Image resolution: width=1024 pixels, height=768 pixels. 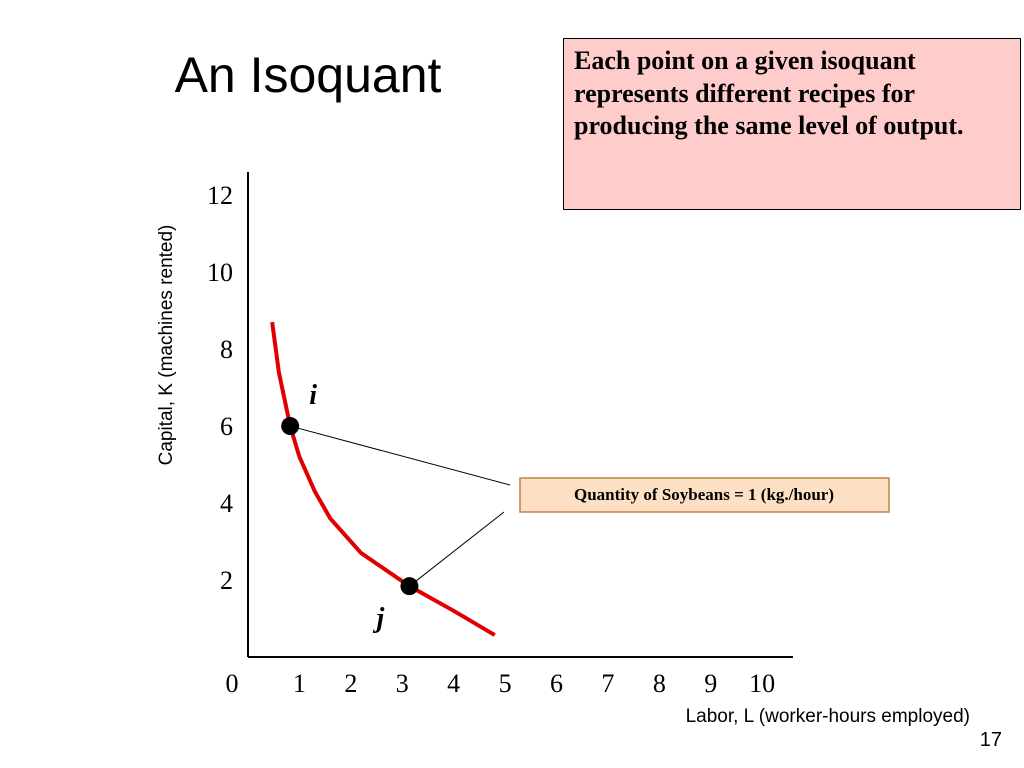 I want to click on x-tick-label: 9, so click(x=710, y=683).